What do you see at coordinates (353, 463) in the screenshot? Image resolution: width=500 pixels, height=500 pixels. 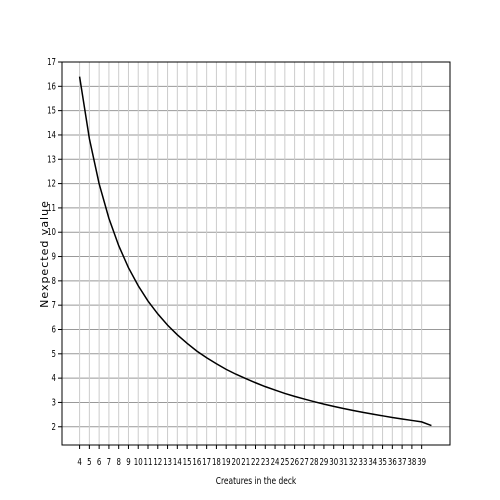 I see `x-tick-label: 32` at bounding box center [353, 463].